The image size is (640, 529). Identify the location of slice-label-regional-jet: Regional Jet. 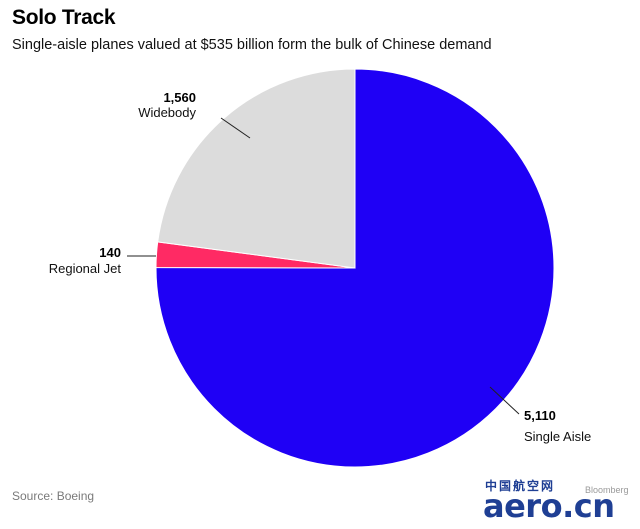
(85, 268).